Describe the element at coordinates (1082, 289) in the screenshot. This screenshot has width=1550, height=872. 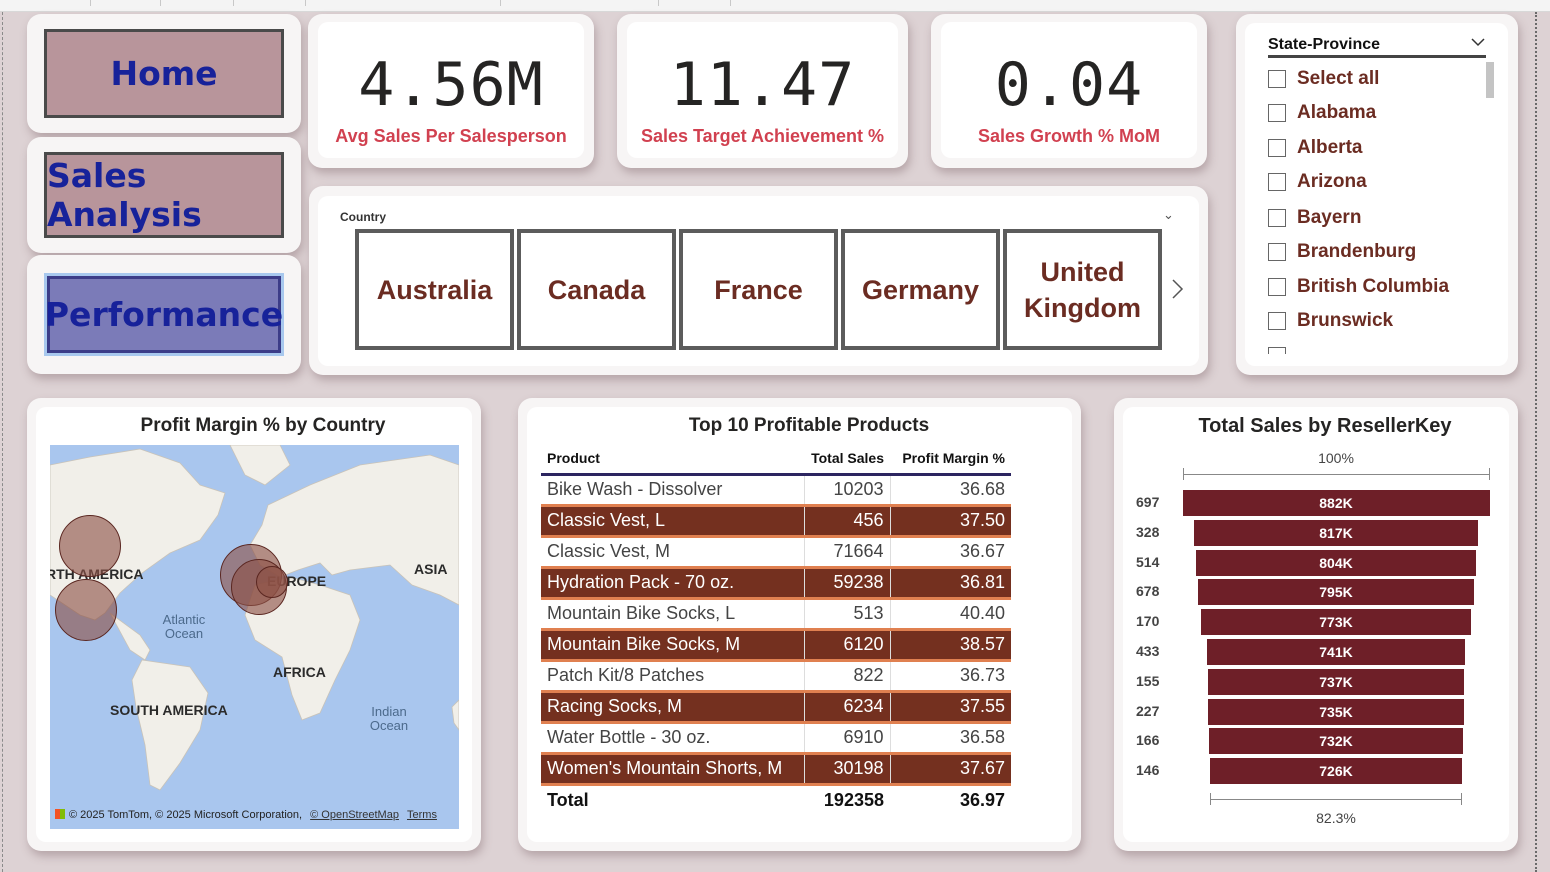
I see `country-tile-united-kingdom: United Kingdom` at that location.